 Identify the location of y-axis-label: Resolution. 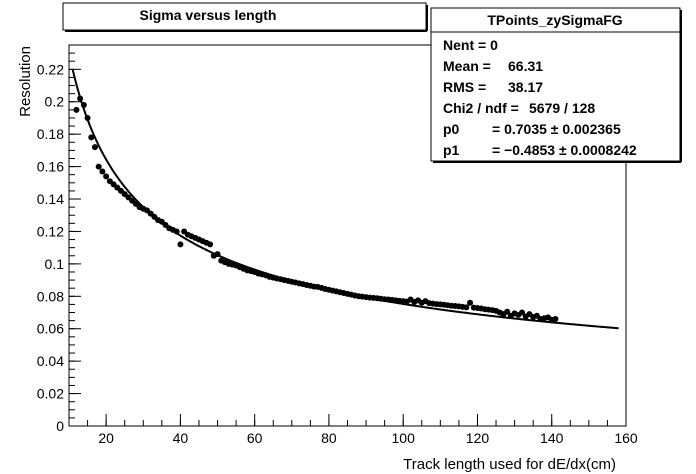
(25, 81).